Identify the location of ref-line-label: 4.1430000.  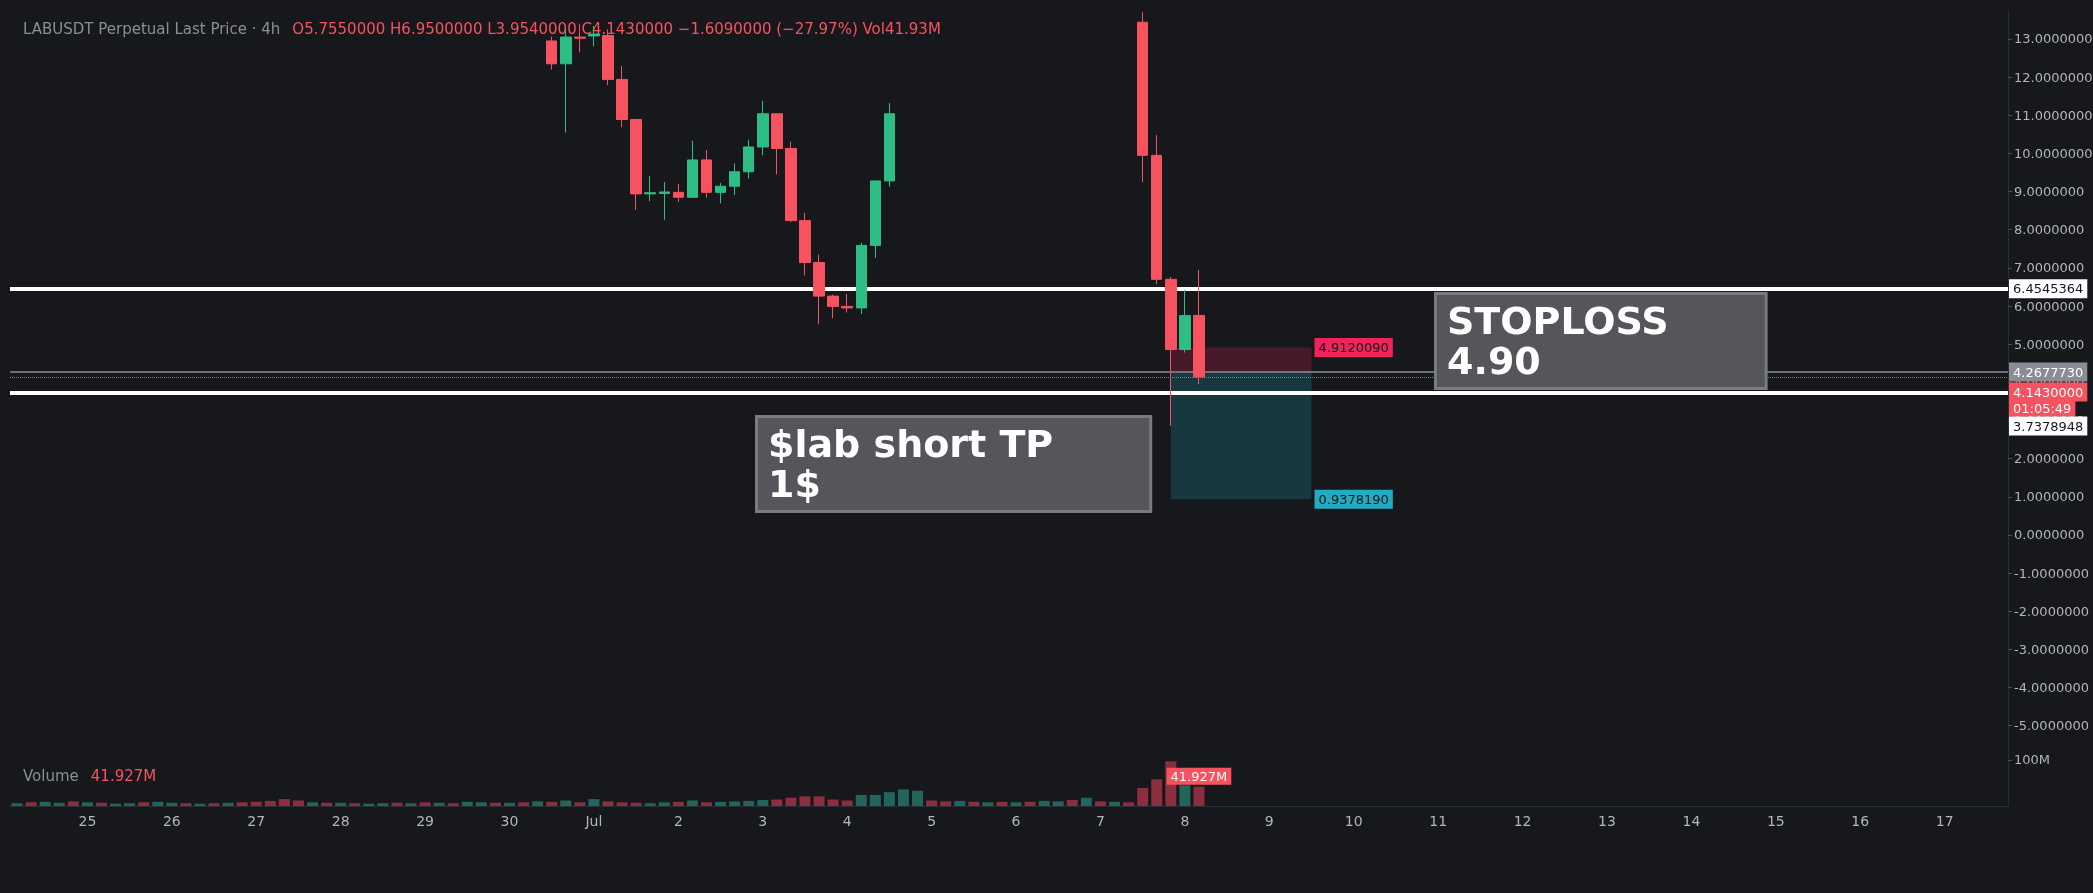
(2048, 392).